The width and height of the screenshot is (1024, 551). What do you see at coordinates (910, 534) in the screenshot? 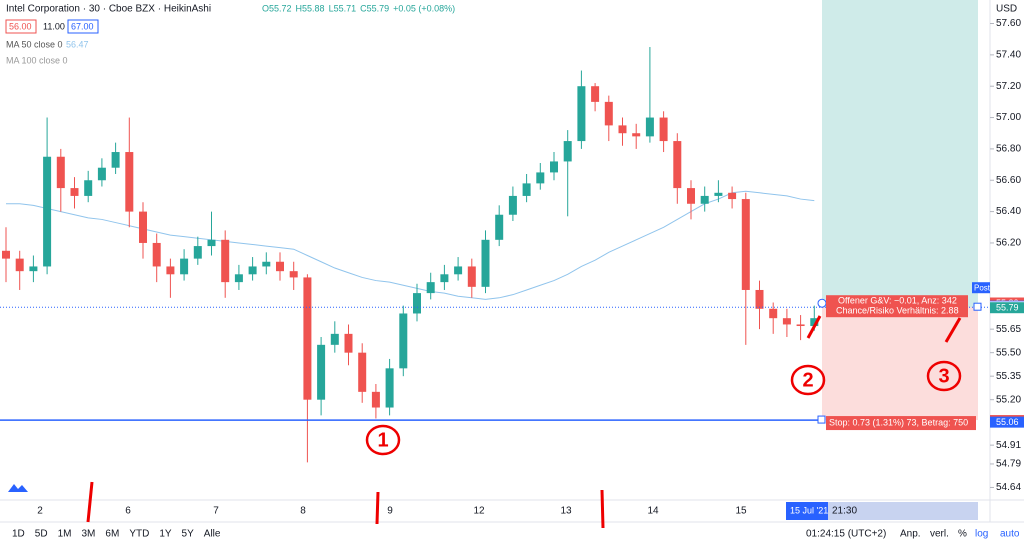
I see `scale-option: Anp.` at bounding box center [910, 534].